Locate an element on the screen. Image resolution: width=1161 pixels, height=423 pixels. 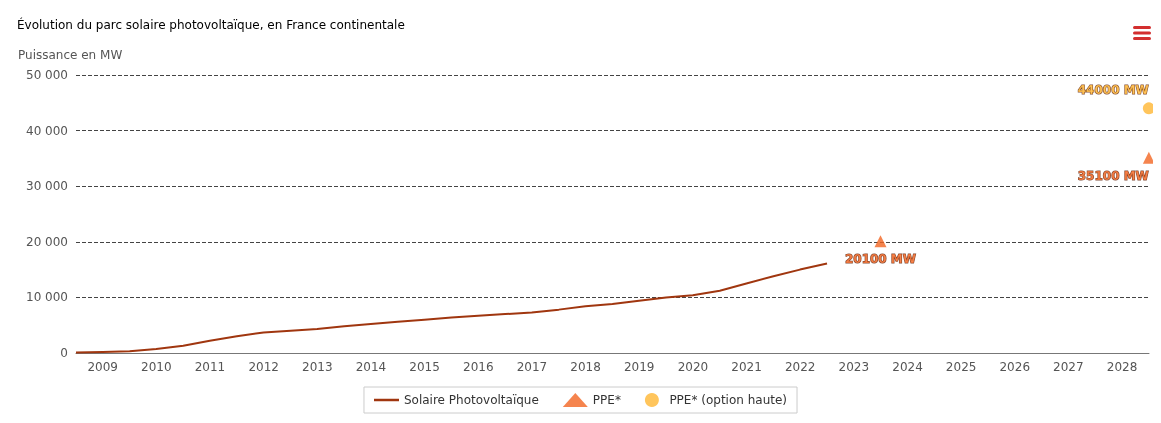
y-axis-title: Puissance en MW is located at coordinates (70, 55).